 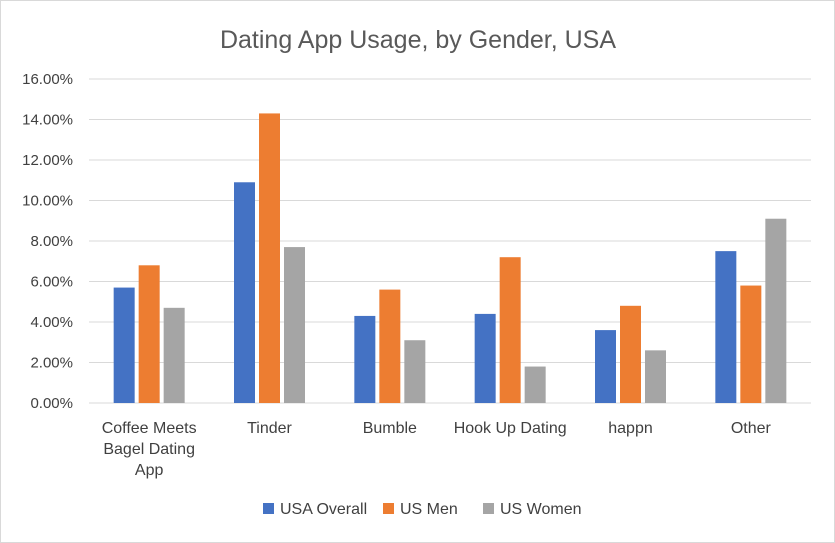 What do you see at coordinates (149, 449) in the screenshot?
I see `x-category-label: Coffee Meets Bagel Dating App` at bounding box center [149, 449].